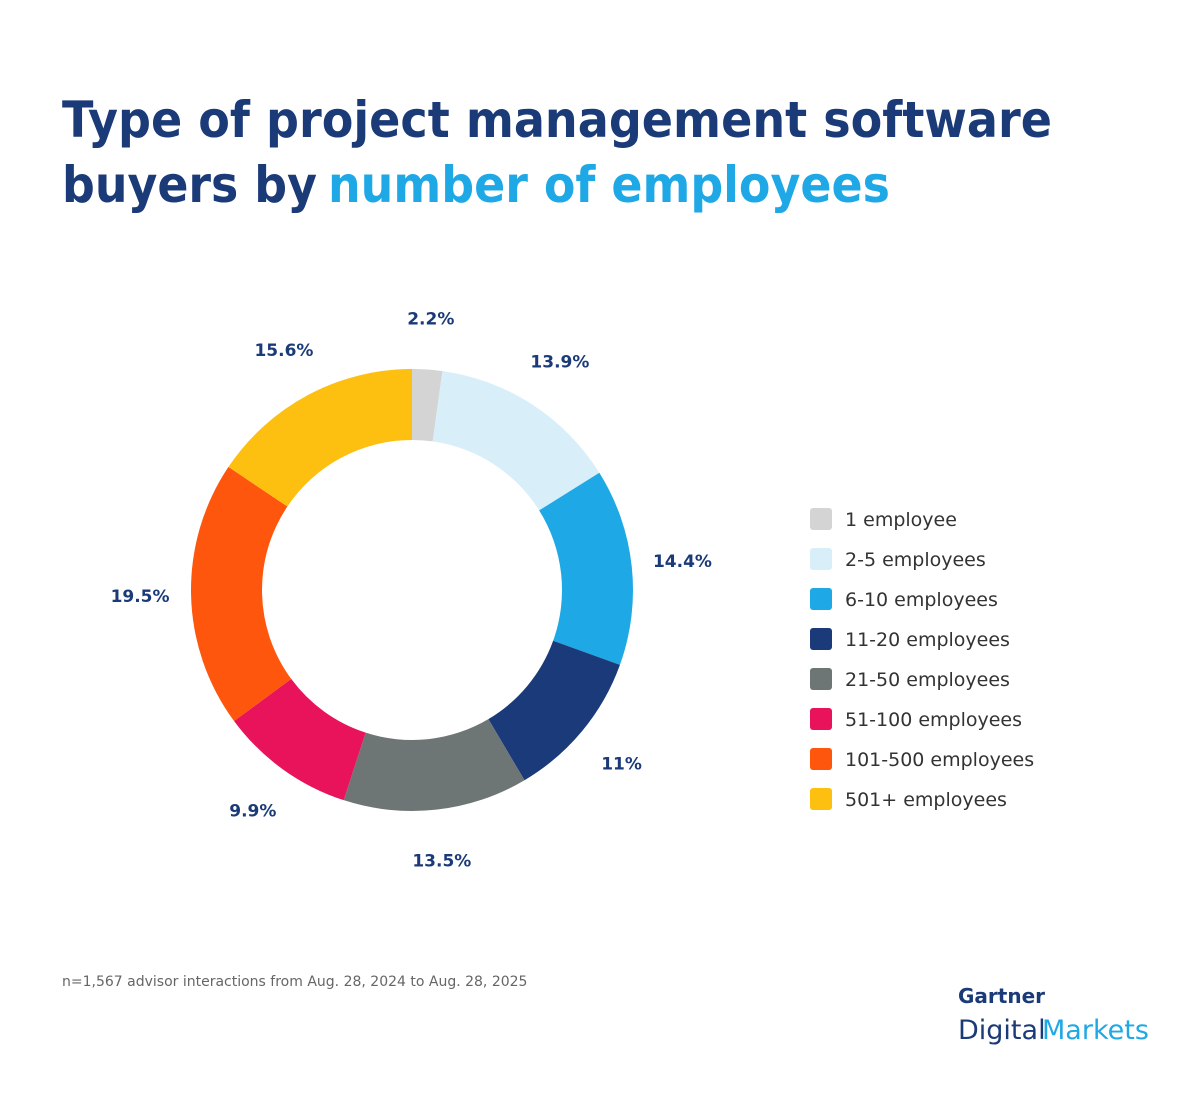  Describe the element at coordinates (1002, 1030) in the screenshot. I see `logo-line1: Digital` at that location.